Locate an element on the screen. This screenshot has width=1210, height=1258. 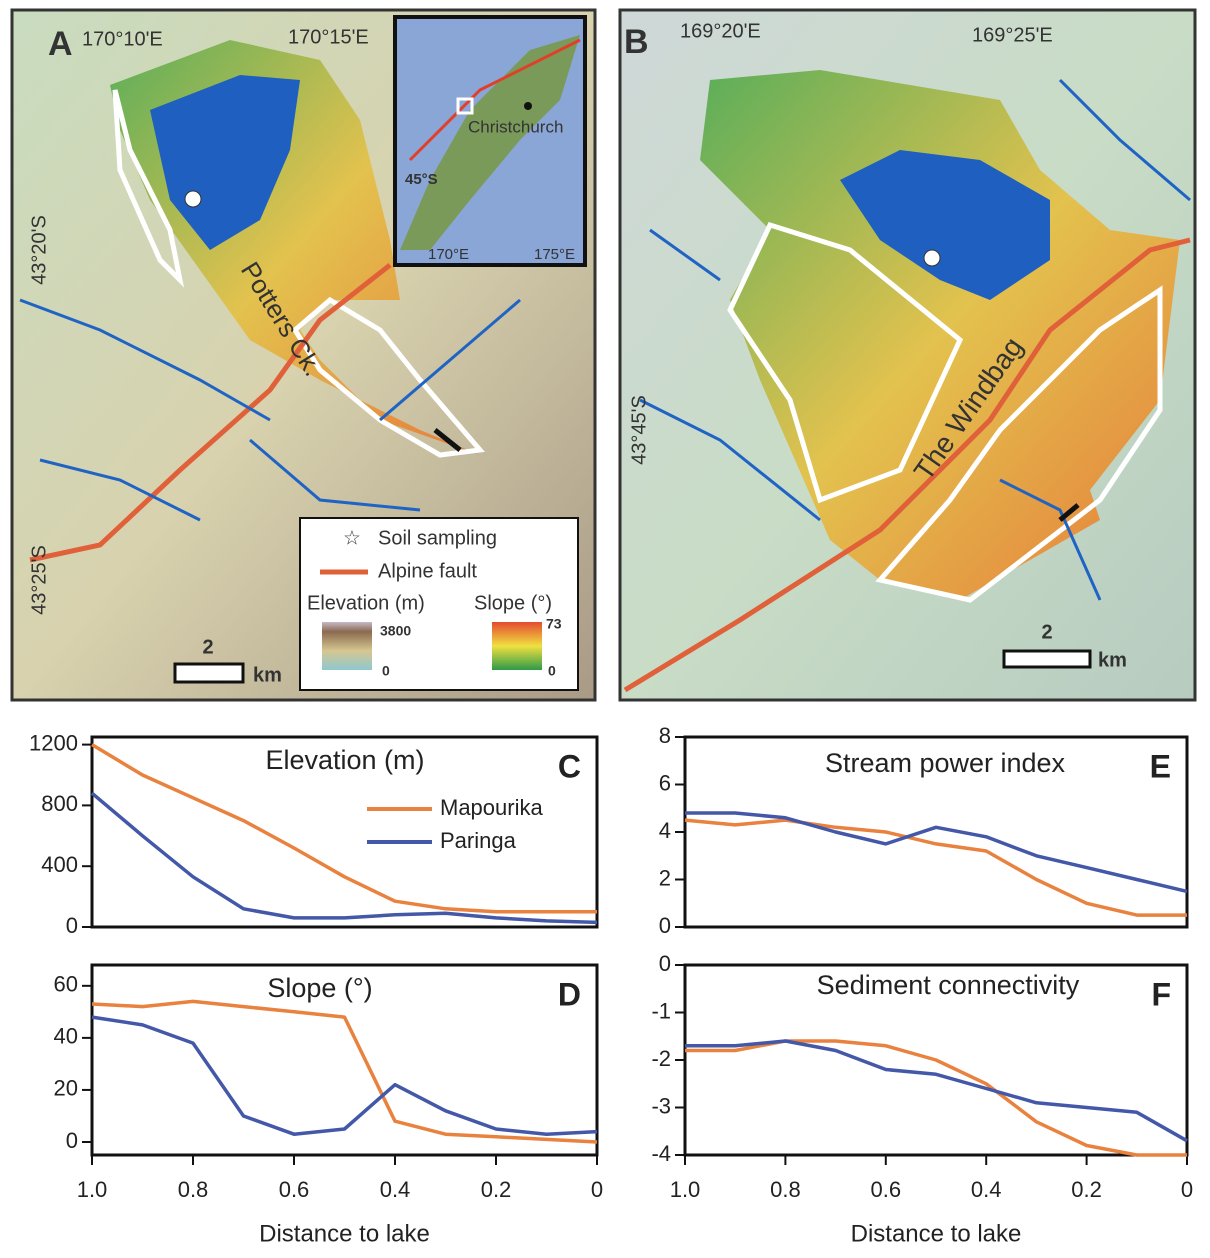
bar-label: 73 is located at coordinates (554, 624).